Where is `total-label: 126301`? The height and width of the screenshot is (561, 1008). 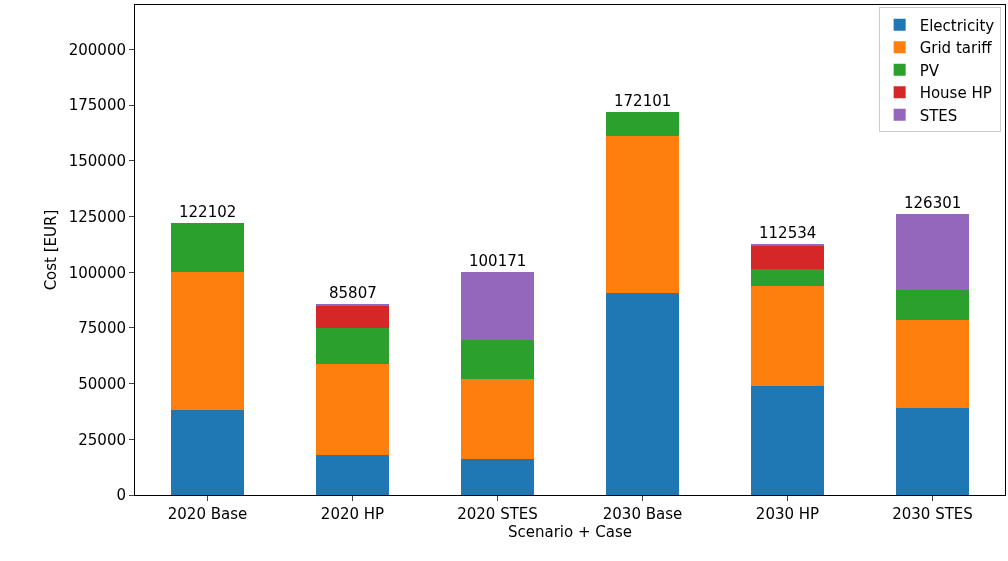
total-label: 126301 is located at coordinates (933, 203).